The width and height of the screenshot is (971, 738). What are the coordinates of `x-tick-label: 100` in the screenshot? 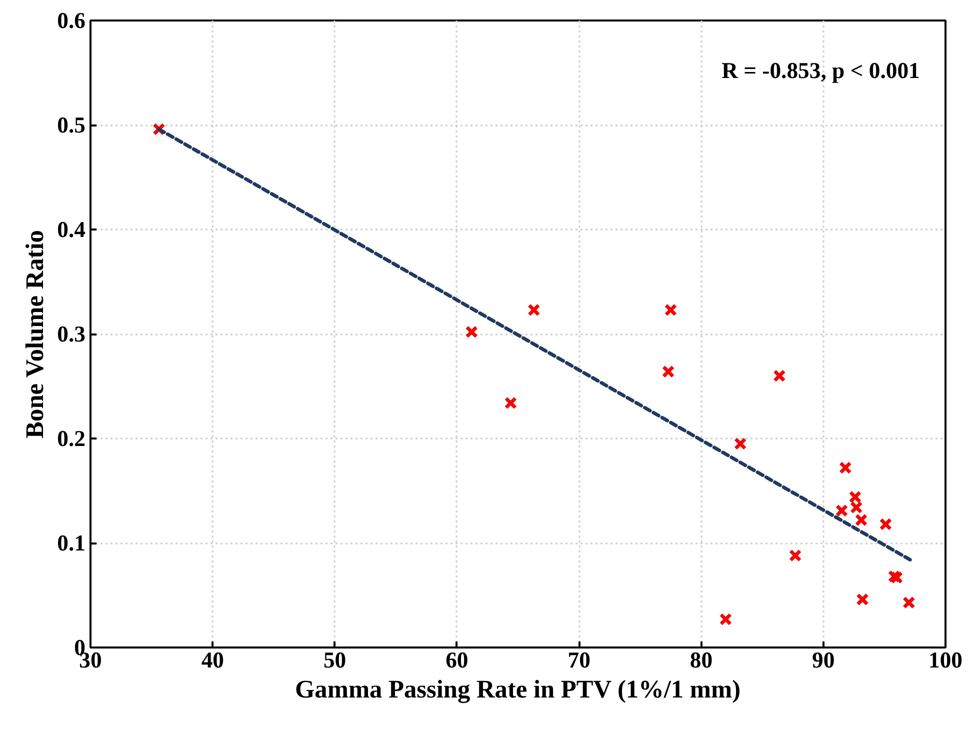 It's located at (945, 660).